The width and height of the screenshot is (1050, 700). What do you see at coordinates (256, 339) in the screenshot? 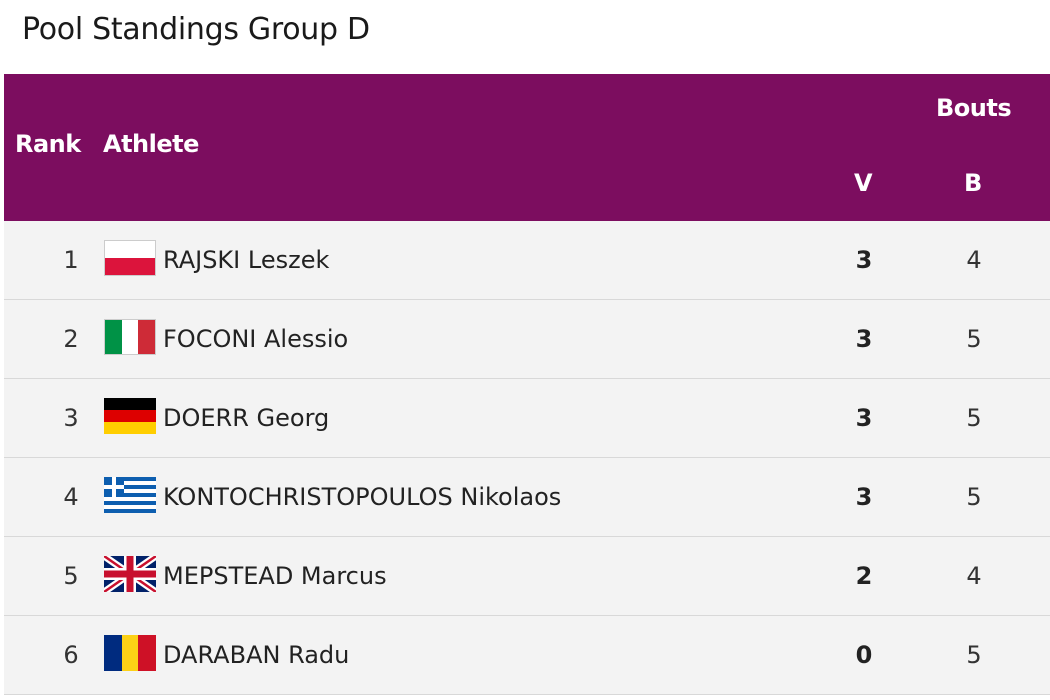
I see `athlete-name: FOCONI Alessio` at bounding box center [256, 339].